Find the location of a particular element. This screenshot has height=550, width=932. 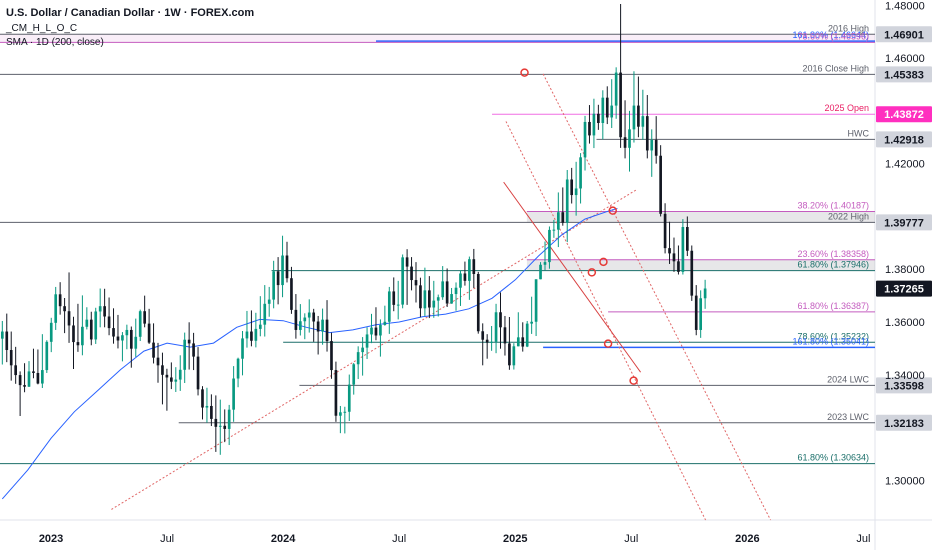

level-label-5: HWC is located at coordinates (859, 133).